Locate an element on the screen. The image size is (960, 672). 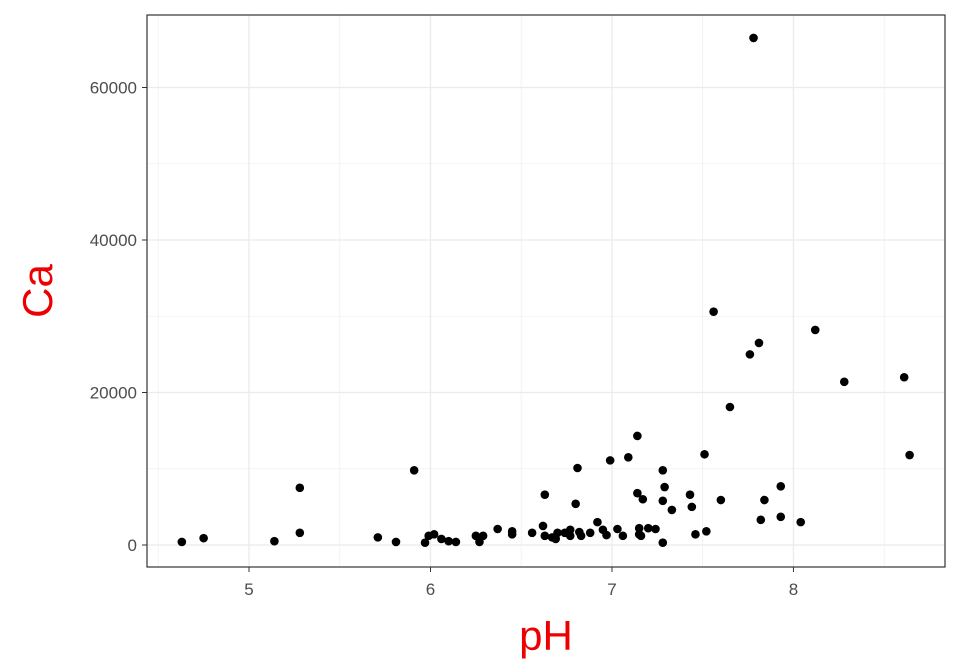
y-tick-label: 40000 is located at coordinates (113, 240).